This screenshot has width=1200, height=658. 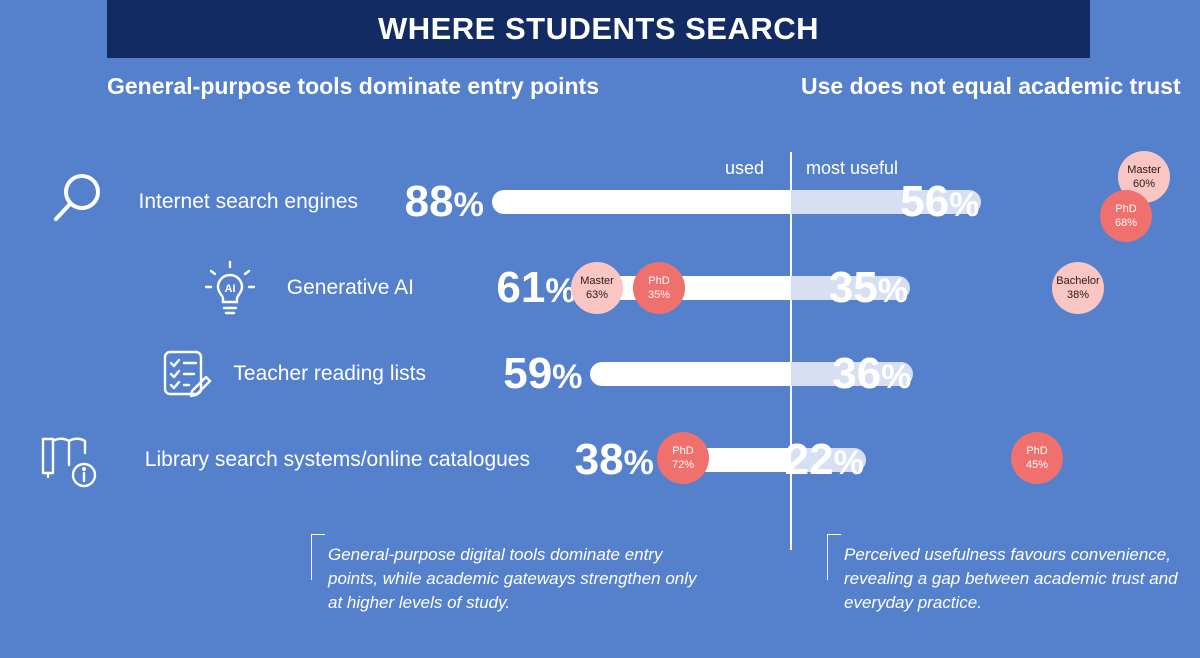 I want to click on callout-bubble: Bachelor 38%, so click(x=1078, y=288).